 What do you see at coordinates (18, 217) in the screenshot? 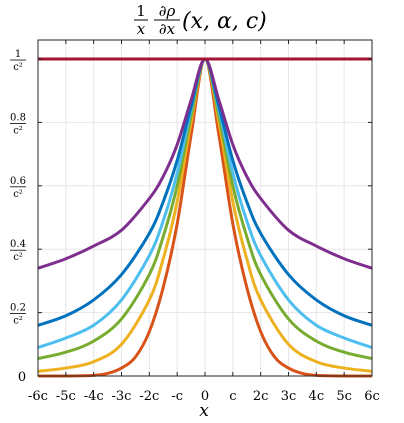
I see `y-tick-labels: 0 0.2 c² 0.4 c² 0.6 c² 0.8 c² 1 c²` at bounding box center [18, 217].